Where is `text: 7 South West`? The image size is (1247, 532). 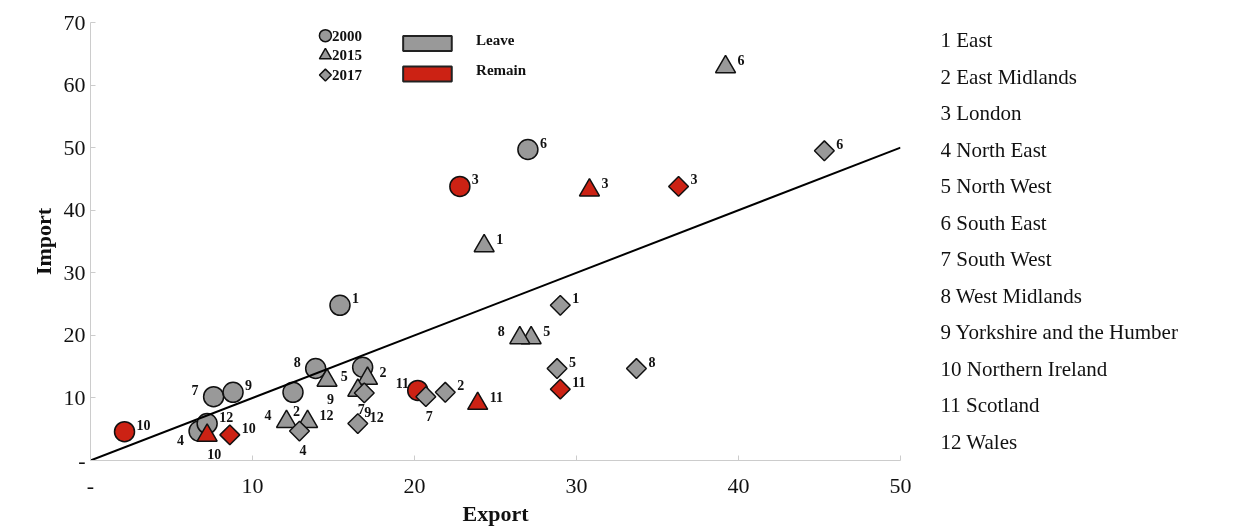
text: 7 South West is located at coordinates (996, 259).